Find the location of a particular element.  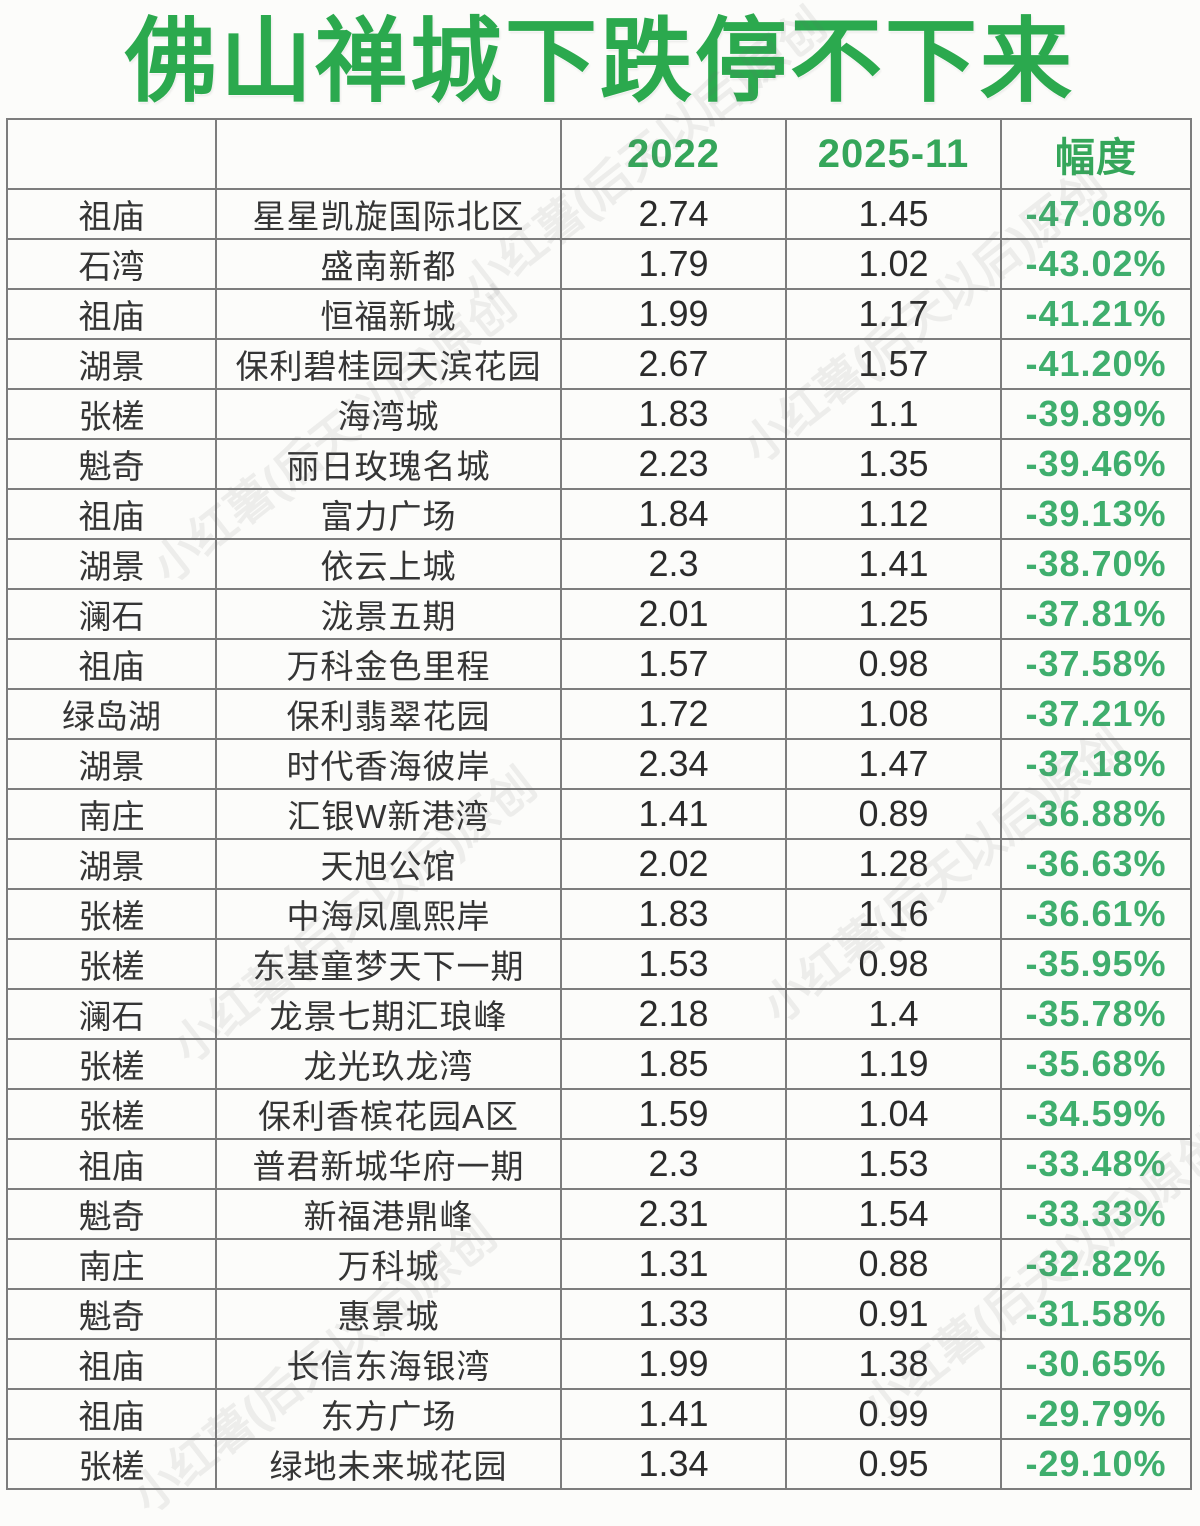

property-name-cell: 泷景五期 is located at coordinates (388, 614).